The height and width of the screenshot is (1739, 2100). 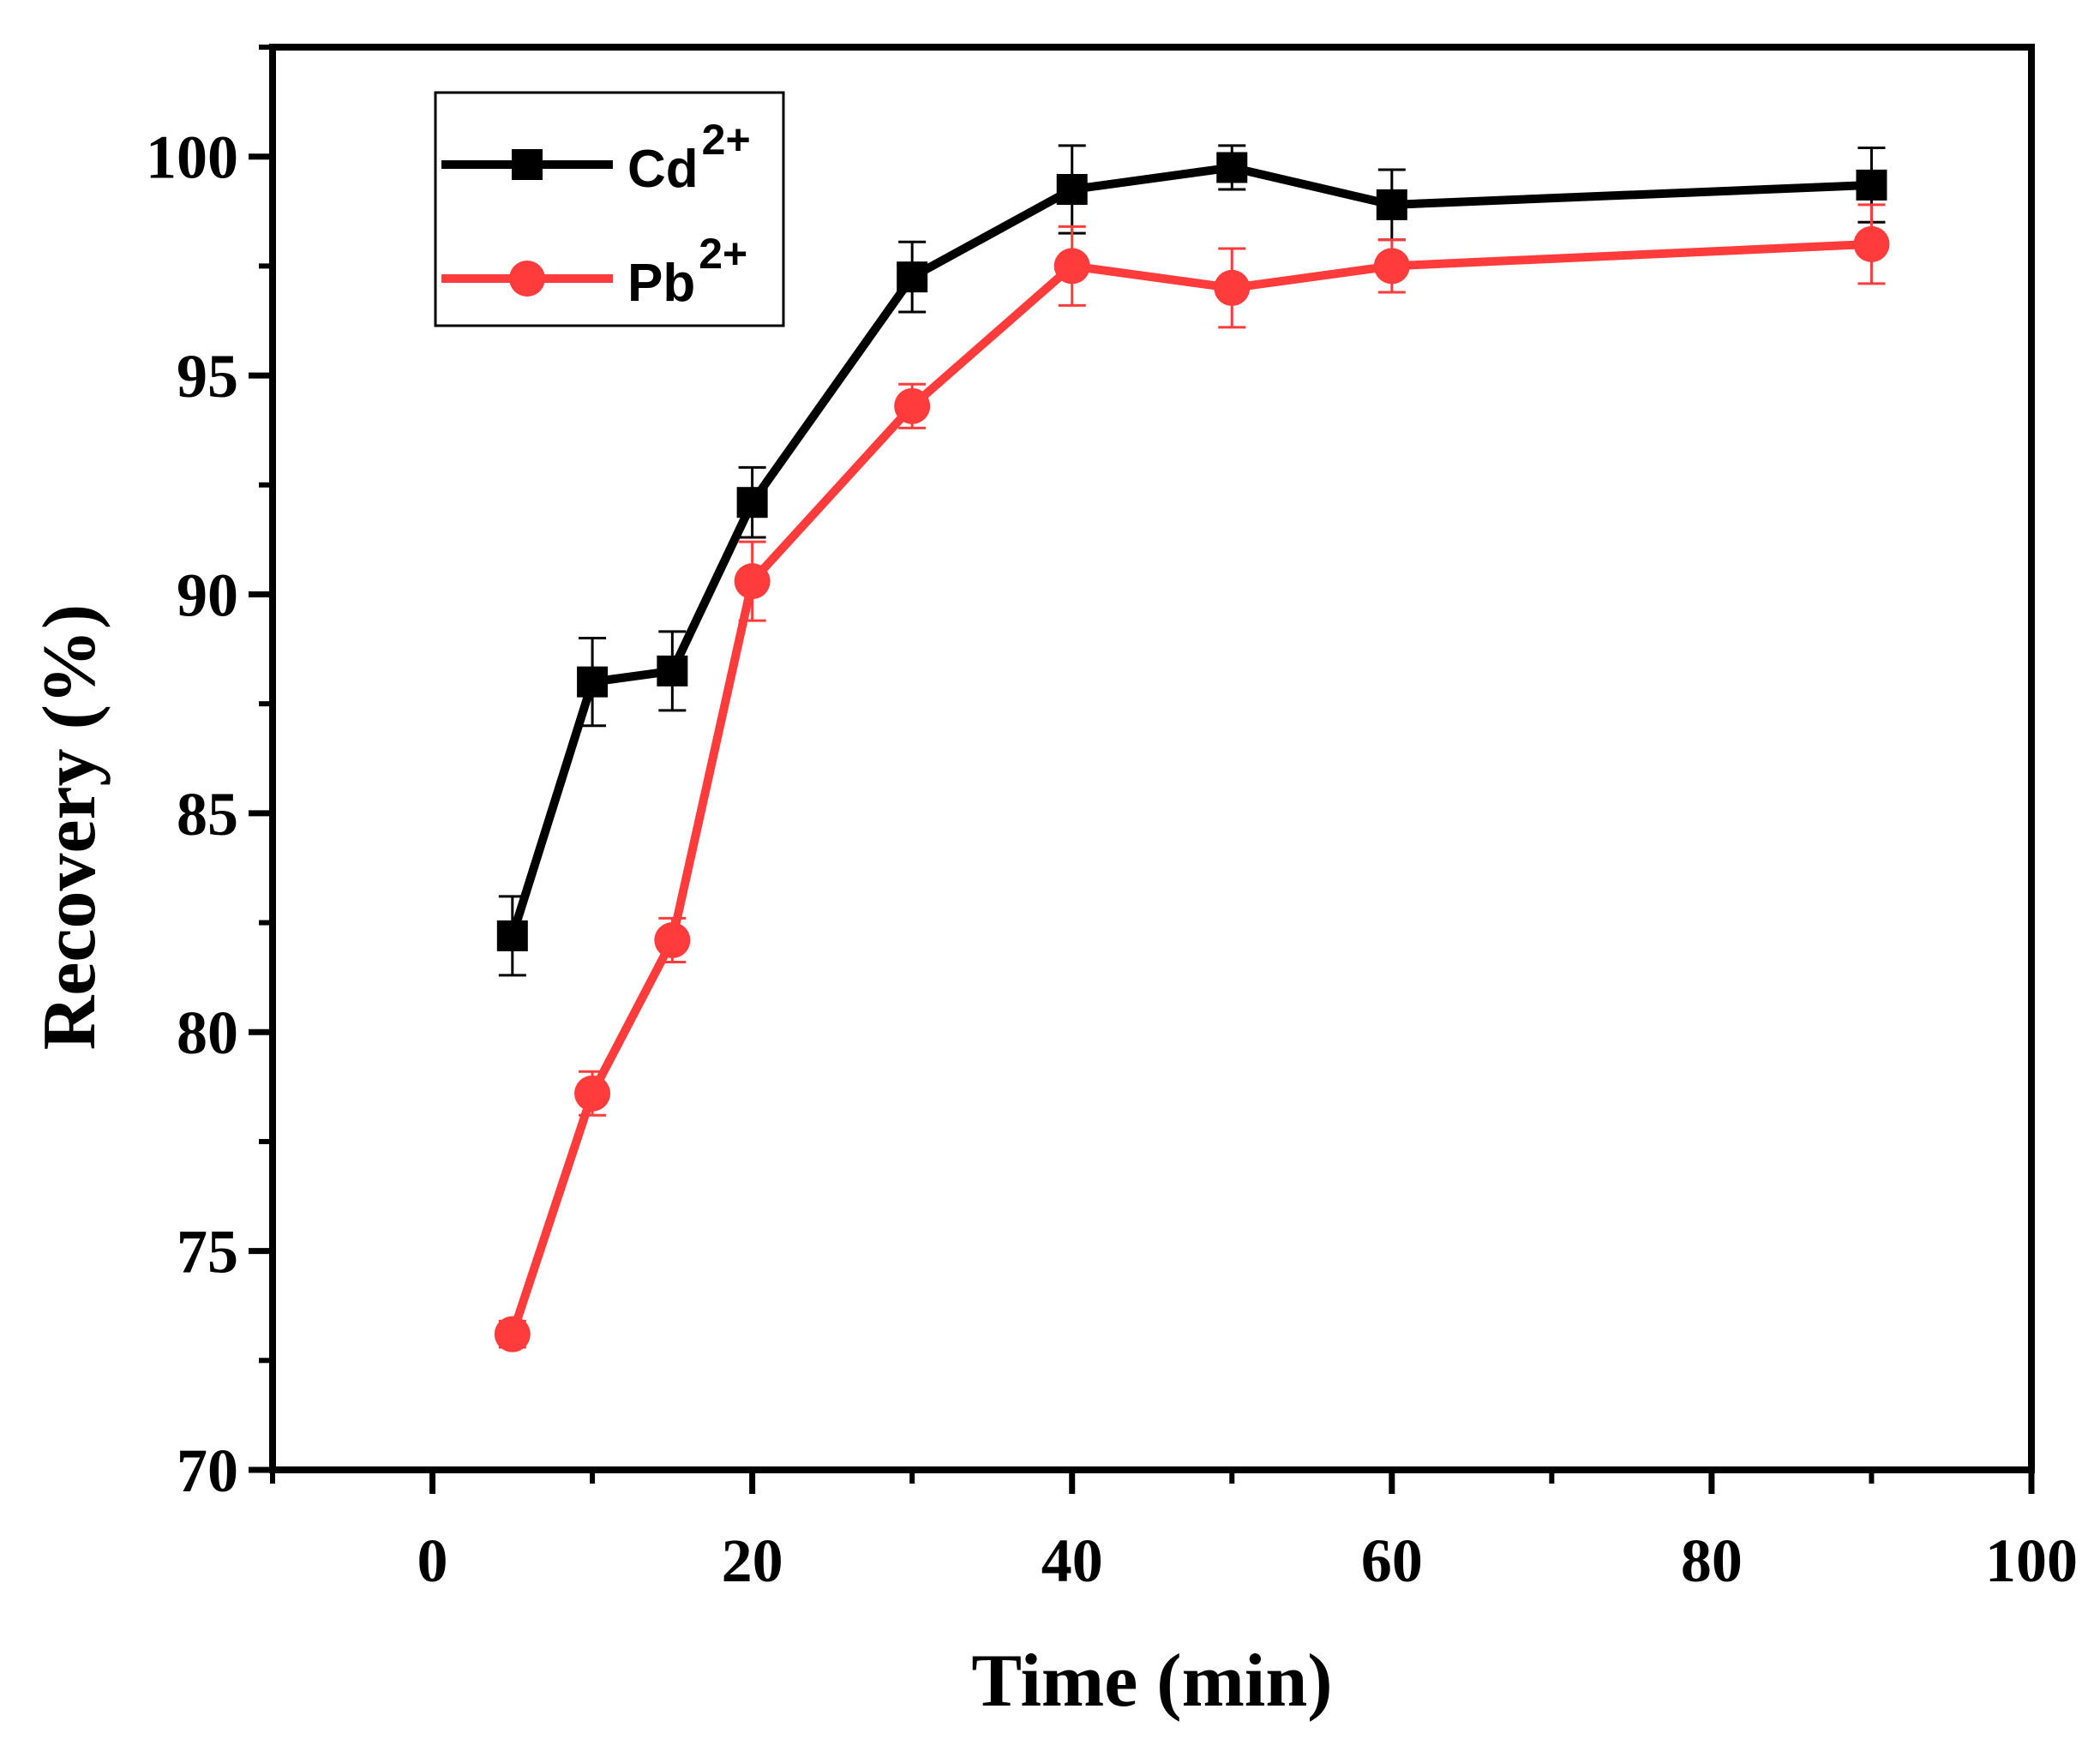 I want to click on y-tick-label: 90, so click(x=207, y=595).